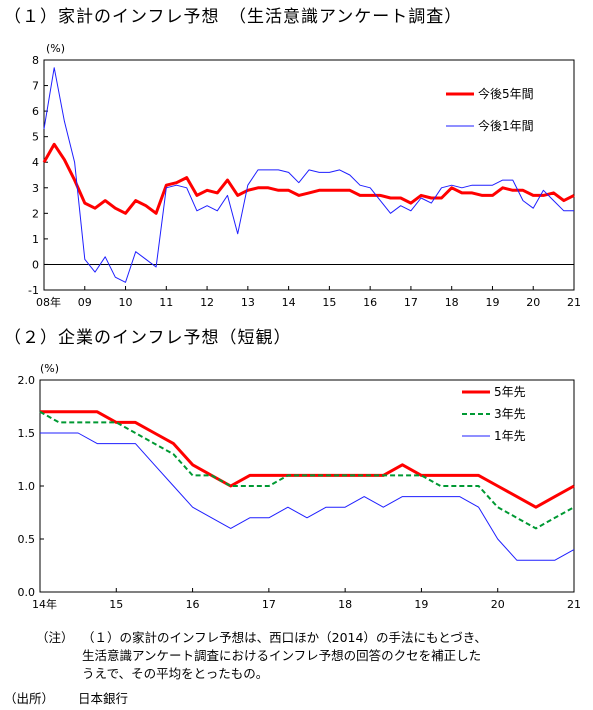 This screenshot has height=710, width=593. What do you see at coordinates (35, 60) in the screenshot?
I see `y-tick-label: 8` at bounding box center [35, 60].